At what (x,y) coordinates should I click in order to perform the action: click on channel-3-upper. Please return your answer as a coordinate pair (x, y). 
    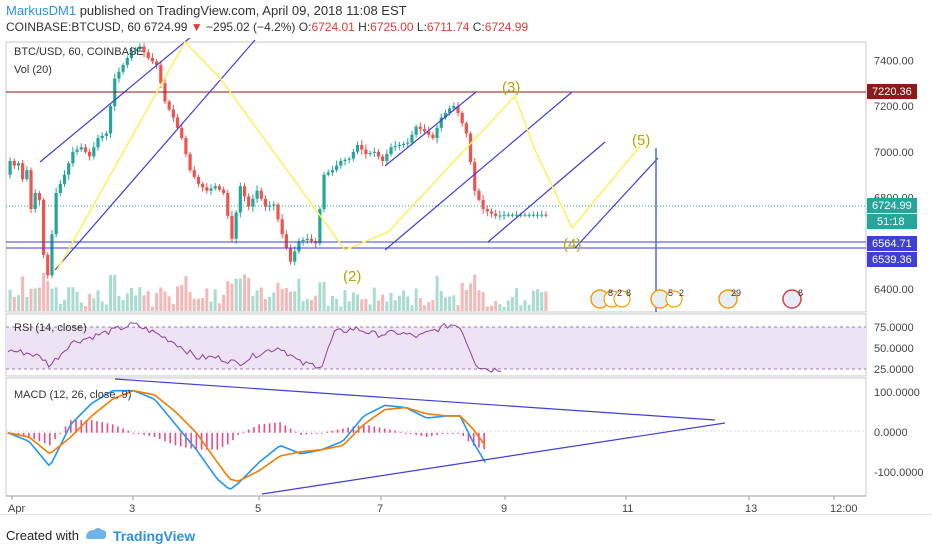
    Looking at the image, I should click on (546, 192).